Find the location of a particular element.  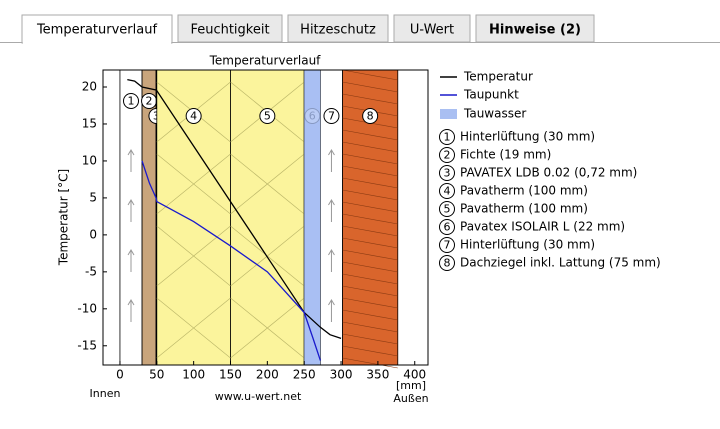

x-tick-label: 350 is located at coordinates (377, 375).